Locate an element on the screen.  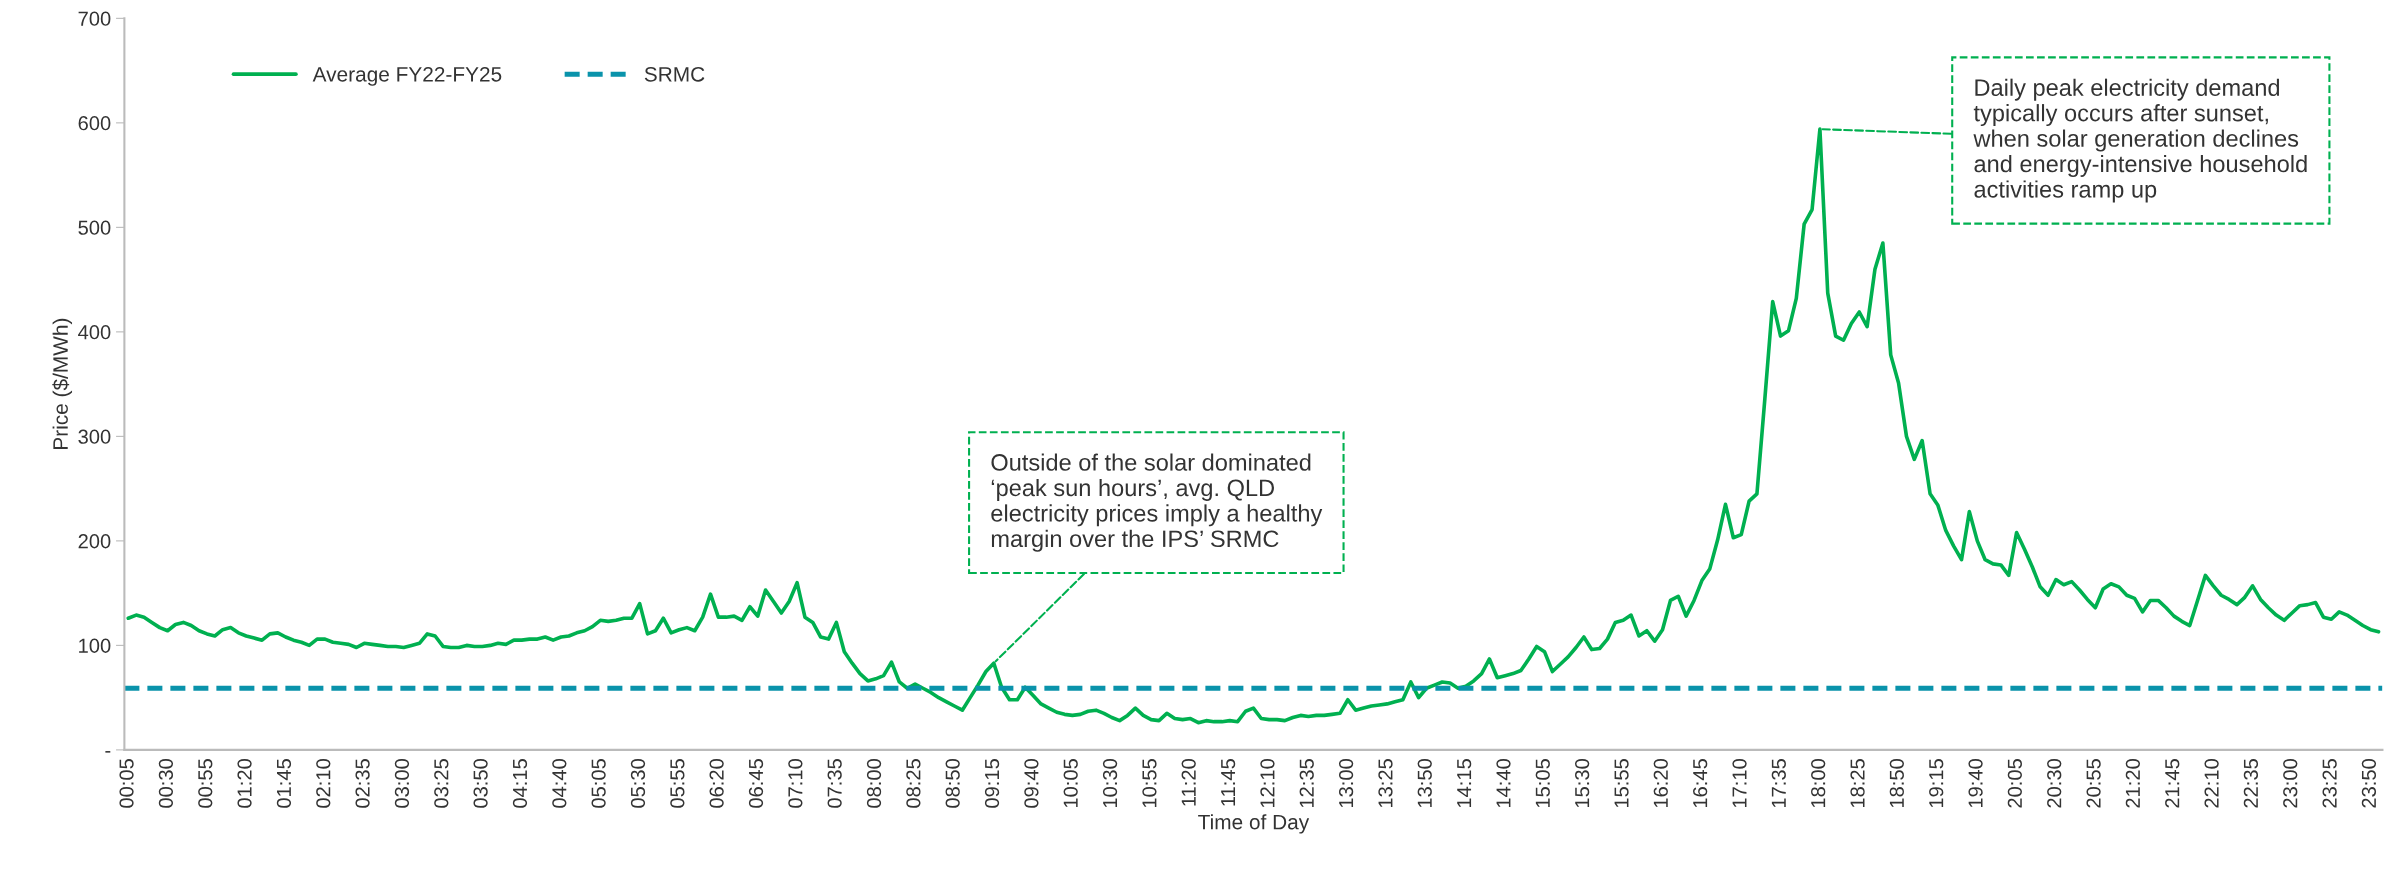
x-tick-label: 04:15 is located at coordinates (520, 783).